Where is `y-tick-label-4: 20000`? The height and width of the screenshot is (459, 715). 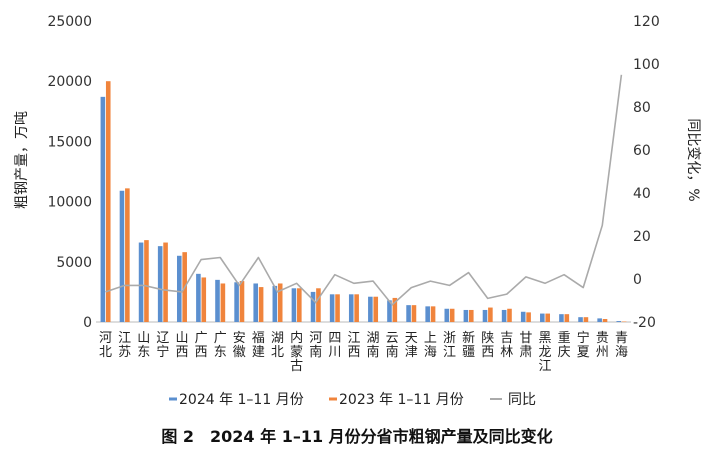
y-tick-label-4: 20000 is located at coordinates (69, 82).